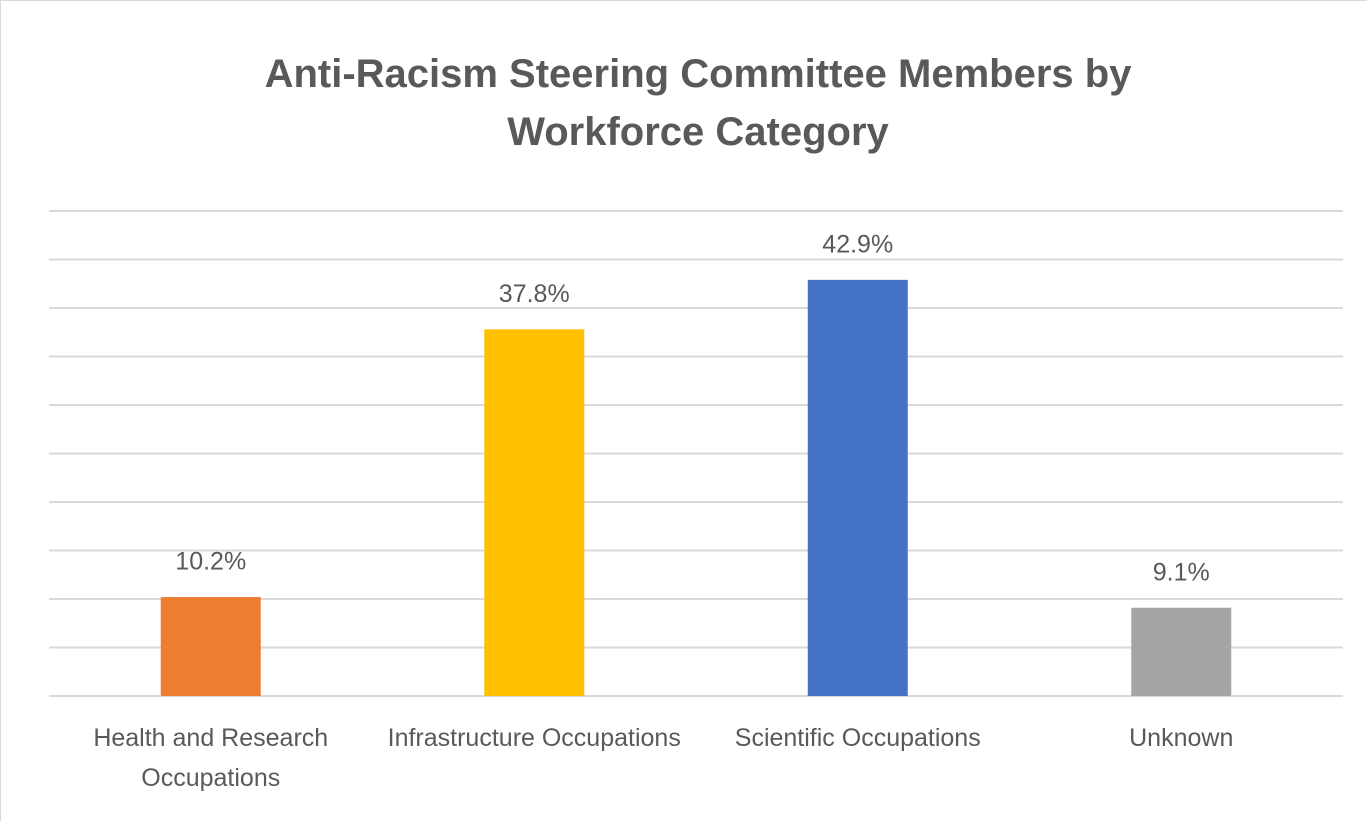 This screenshot has height=822, width=1368. What do you see at coordinates (1181, 738) in the screenshot?
I see `x-tick-label: Unknown` at bounding box center [1181, 738].